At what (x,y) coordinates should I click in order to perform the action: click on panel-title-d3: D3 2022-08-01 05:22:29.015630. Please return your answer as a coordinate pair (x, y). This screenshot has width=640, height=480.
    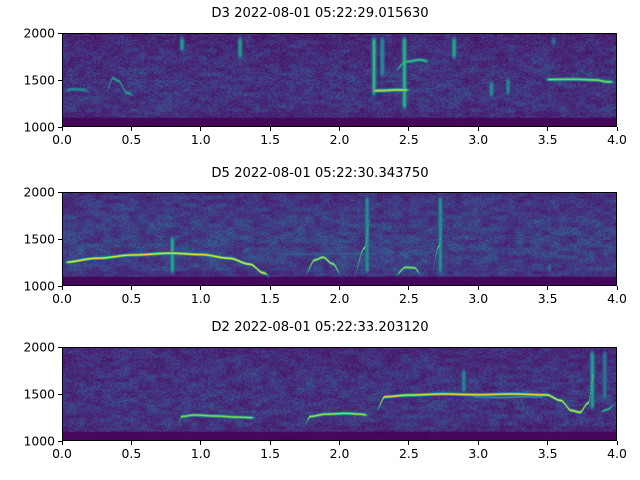
    Looking at the image, I should click on (320, 13).